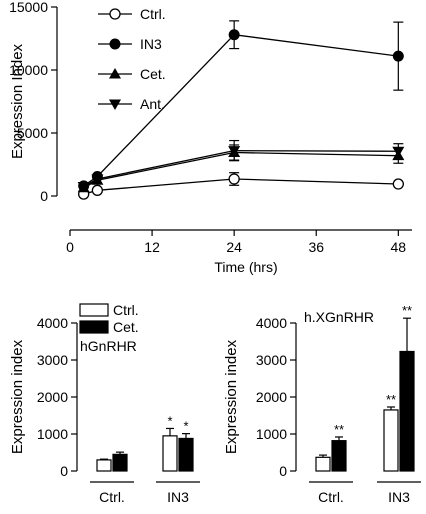 Image resolution: width=426 pixels, height=514 pixels. I want to click on legend: Ctrl. IN3 Cet. Ant., so click(132, 59).